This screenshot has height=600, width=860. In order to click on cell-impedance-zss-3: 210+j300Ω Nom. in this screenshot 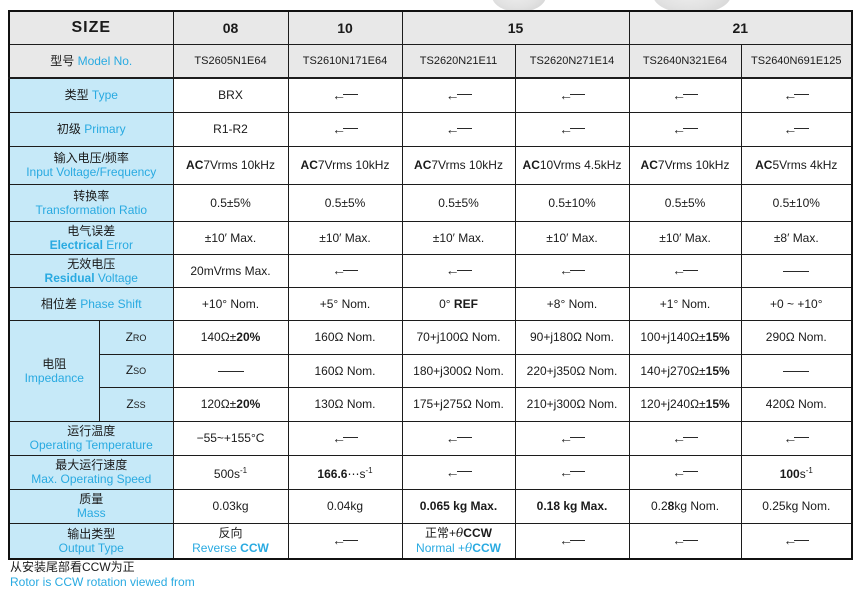, I will do `click(572, 404)`.